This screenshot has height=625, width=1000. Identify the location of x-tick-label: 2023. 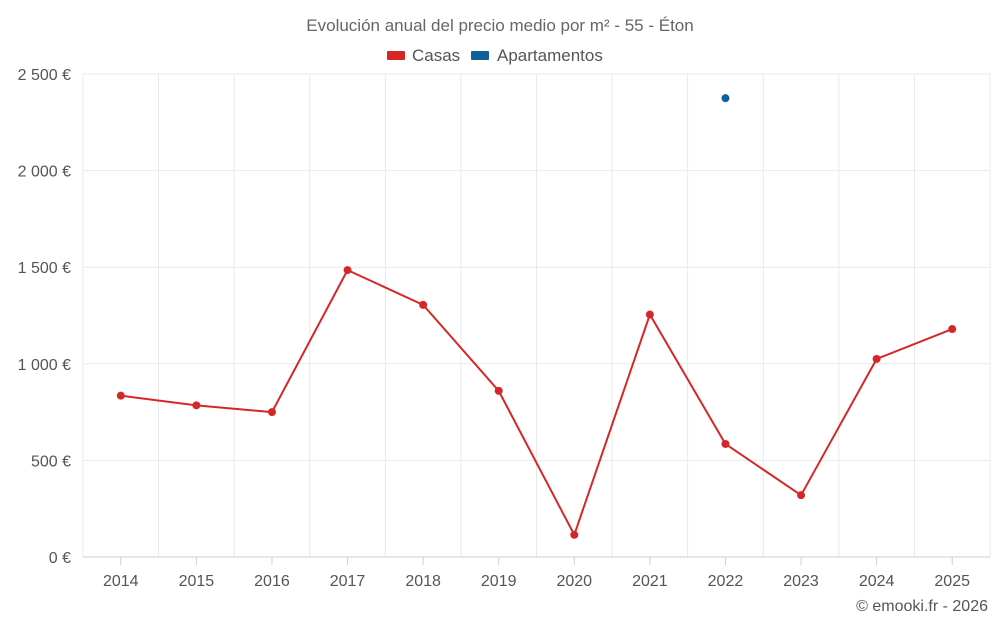
(801, 581).